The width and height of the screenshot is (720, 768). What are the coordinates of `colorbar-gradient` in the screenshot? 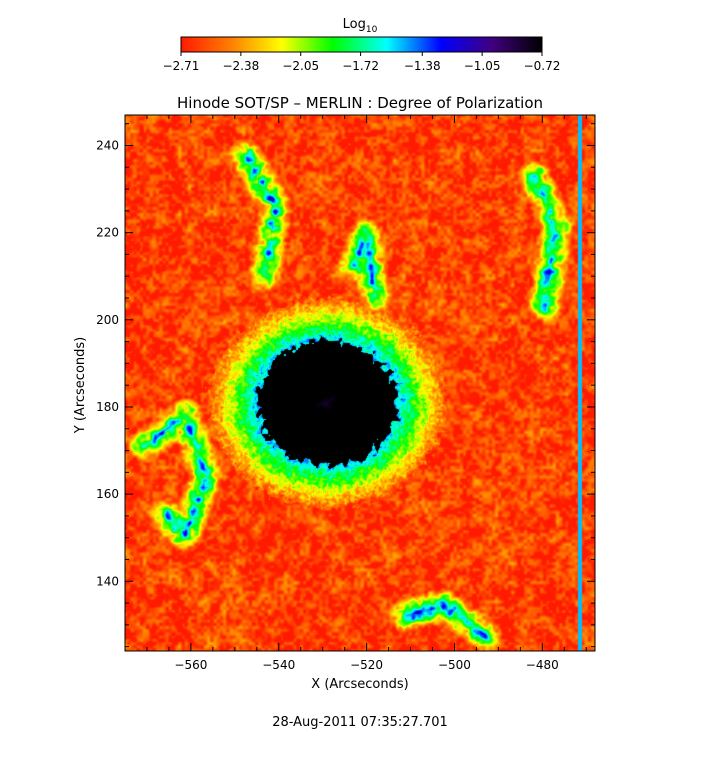 It's located at (361, 44).